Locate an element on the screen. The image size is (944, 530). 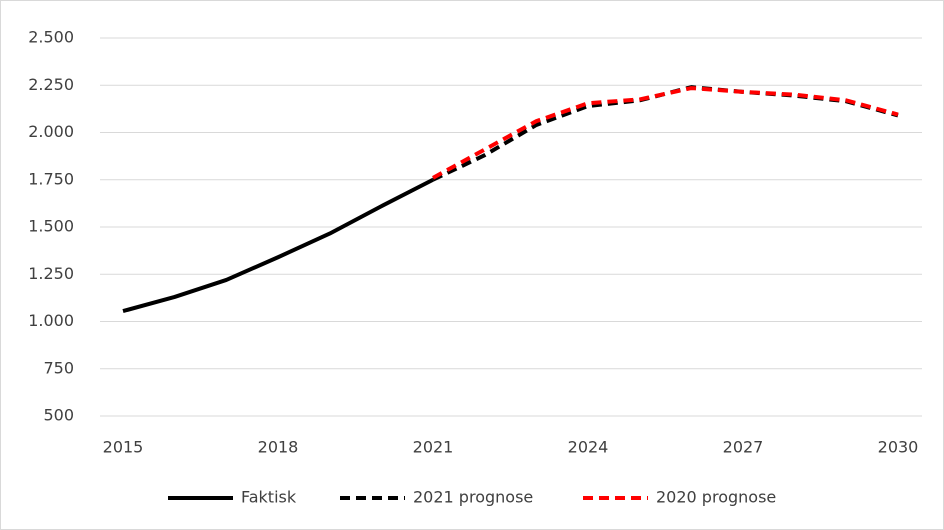
x-tick-label: 2021 is located at coordinates (433, 447).